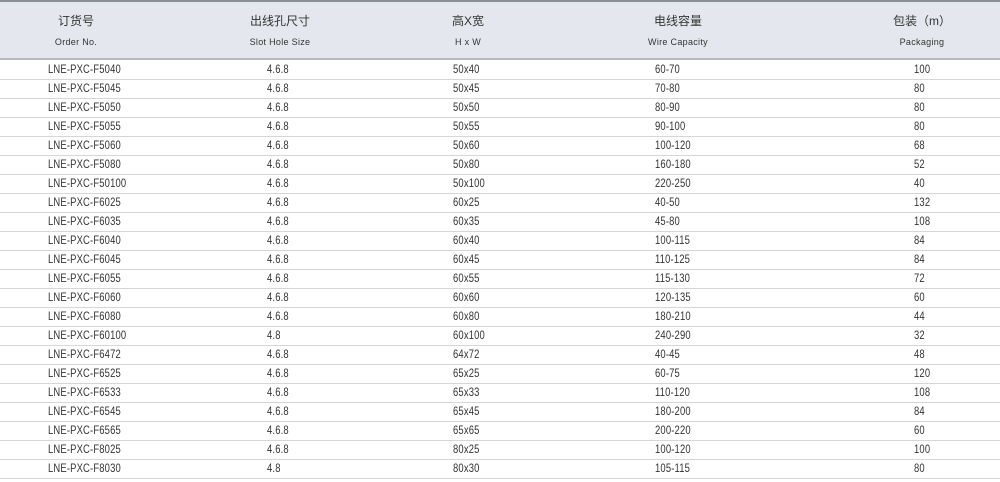 Image resolution: width=1000 pixels, height=482 pixels. What do you see at coordinates (280, 24) in the screenshot?
I see `column-header-slot-hole-size: 出线孔尺寸 Slot Hole Size` at bounding box center [280, 24].